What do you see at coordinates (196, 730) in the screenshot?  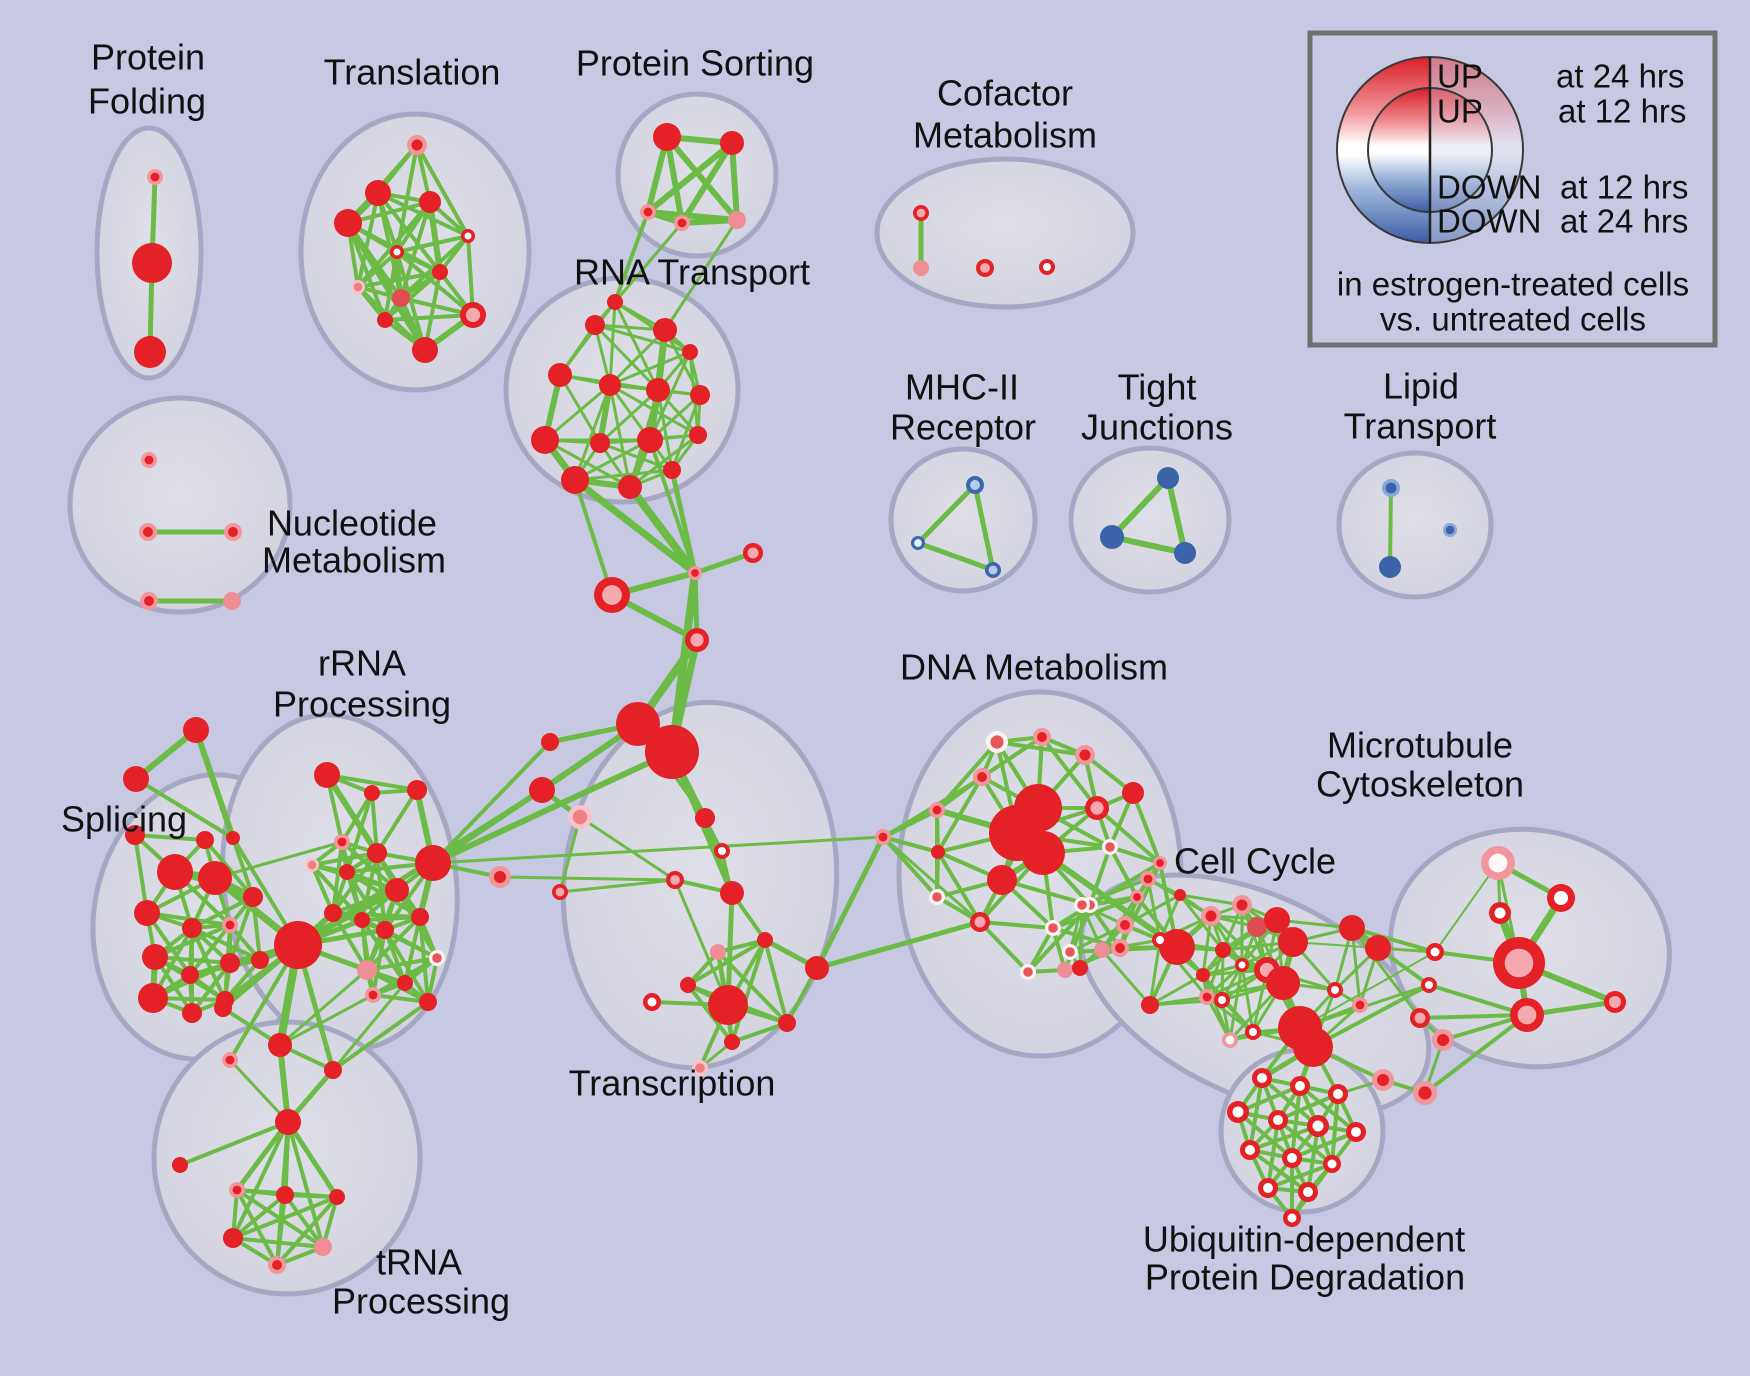 I see `network-node-tri` at bounding box center [196, 730].